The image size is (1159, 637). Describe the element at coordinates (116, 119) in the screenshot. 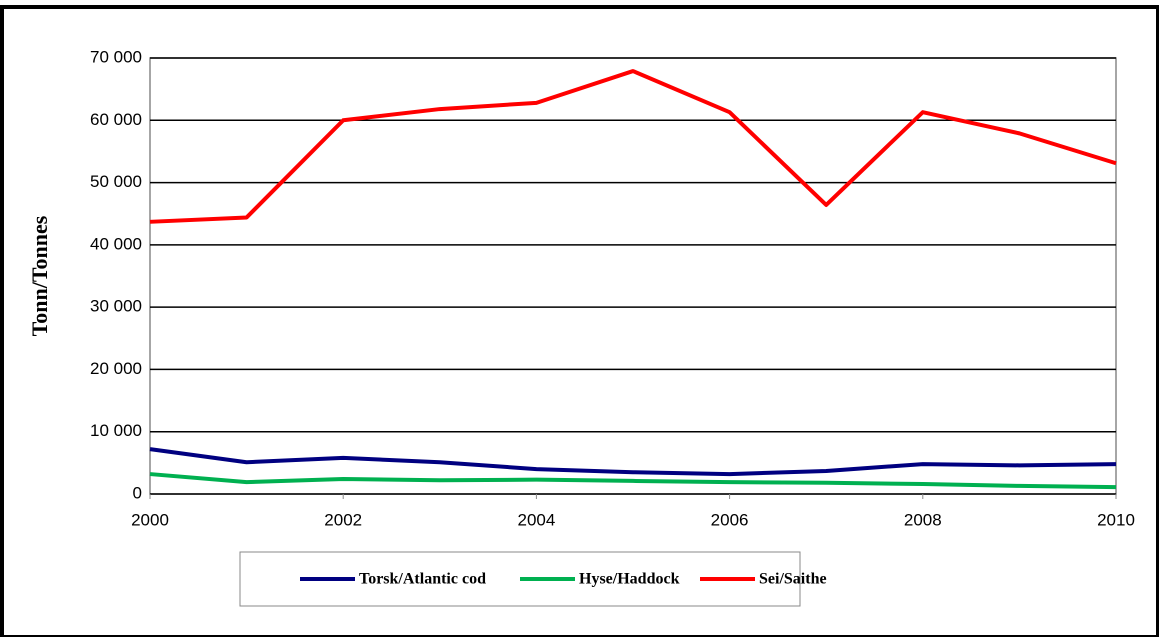

I see `y-tick-label: 60 000` at that location.